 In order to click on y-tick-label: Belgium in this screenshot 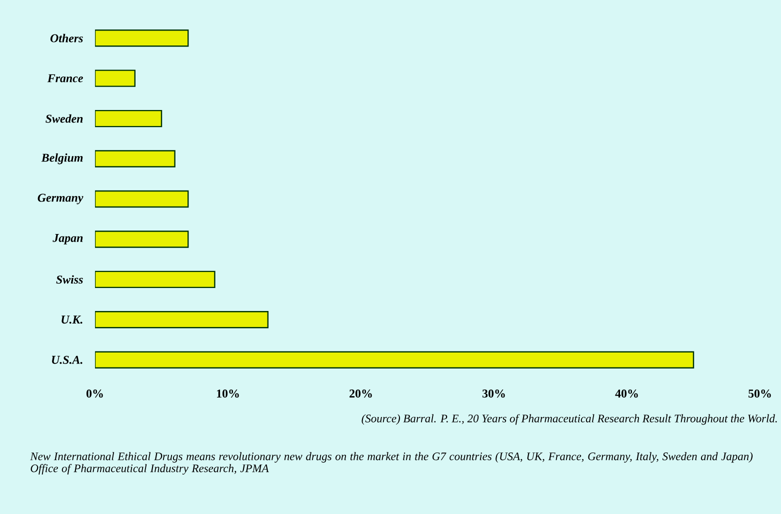, I will do `click(62, 158)`.